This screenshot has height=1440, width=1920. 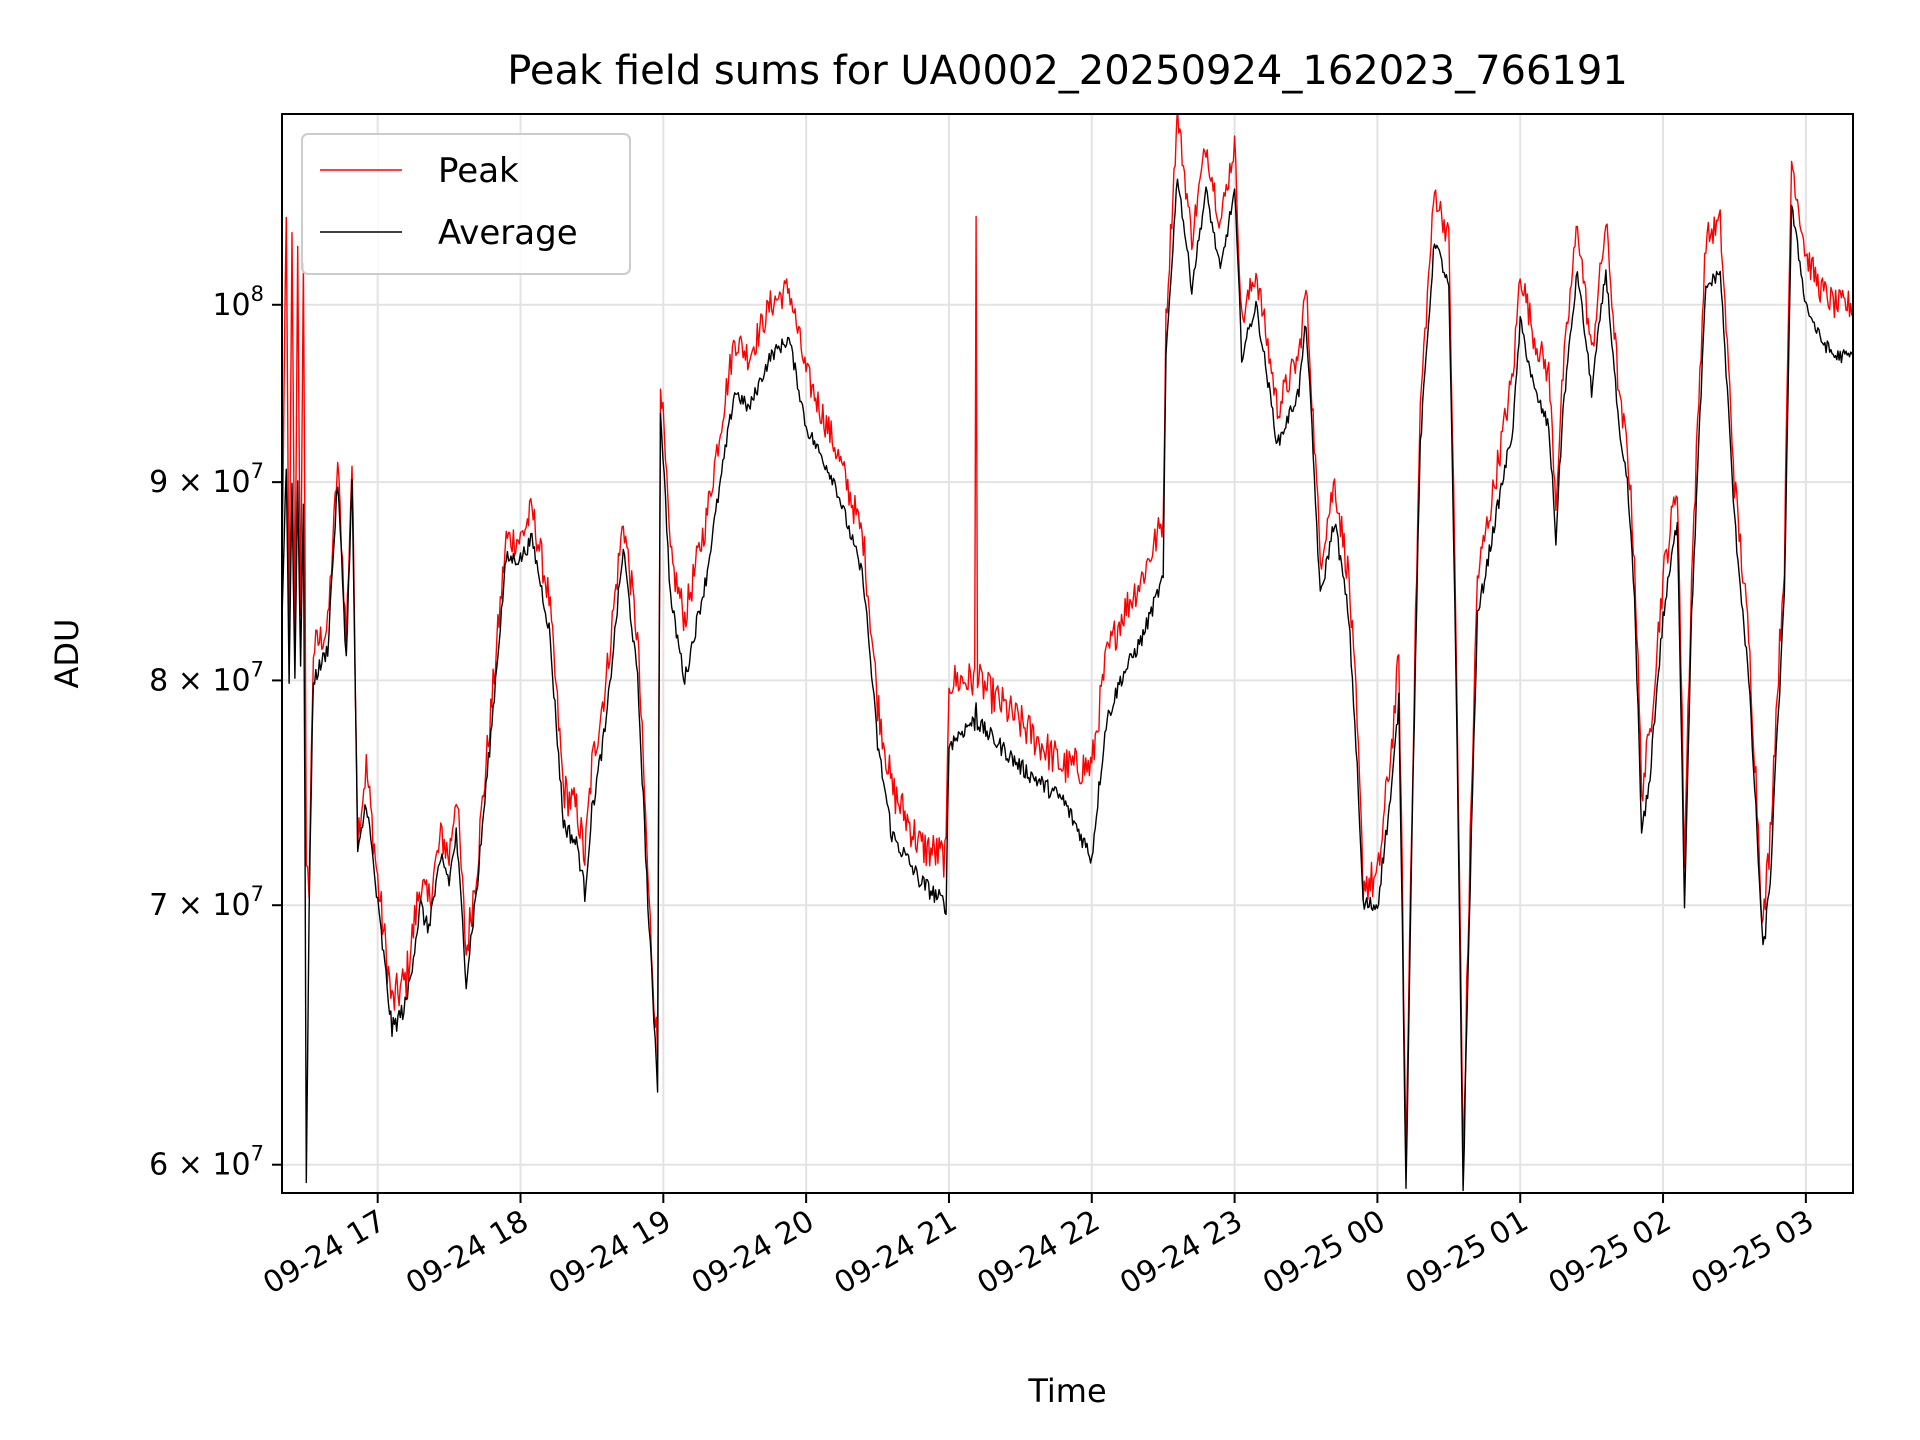 What do you see at coordinates (508, 233) in the screenshot?
I see `legend-label-average: Average` at bounding box center [508, 233].